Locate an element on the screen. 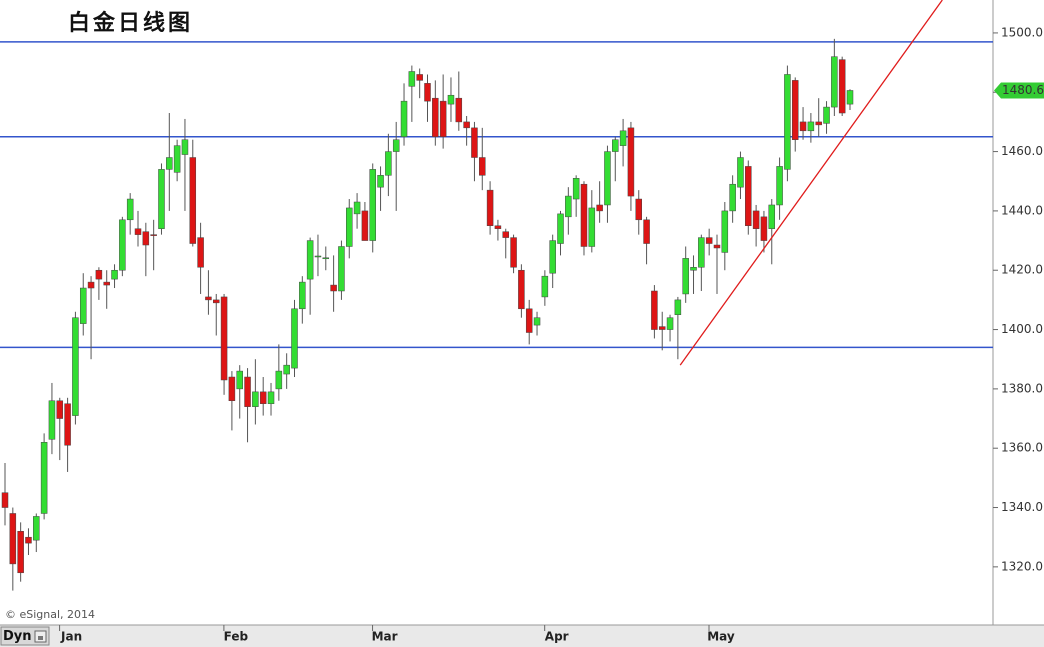 The image size is (1044, 647). button-label: Dyn is located at coordinates (17, 636).